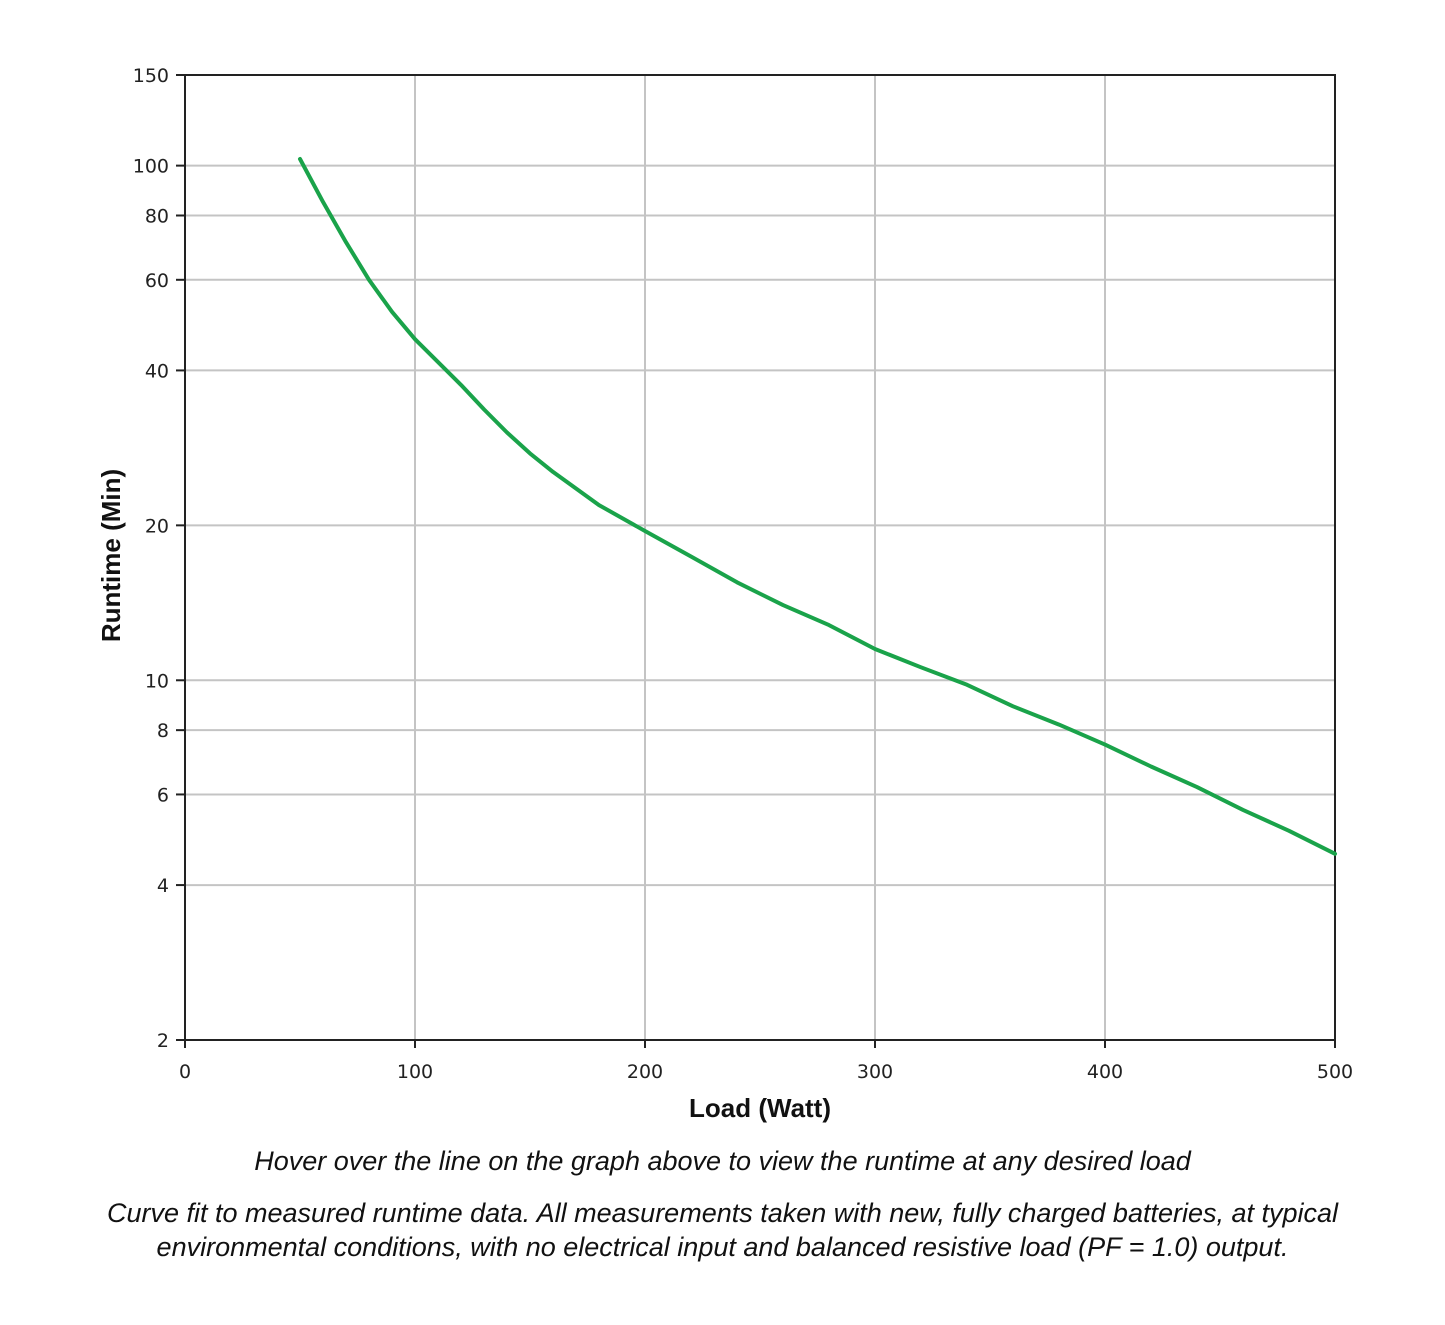 The image size is (1445, 1325). What do you see at coordinates (760, 1108) in the screenshot?
I see `x-axis-title: Load (Watt)` at bounding box center [760, 1108].